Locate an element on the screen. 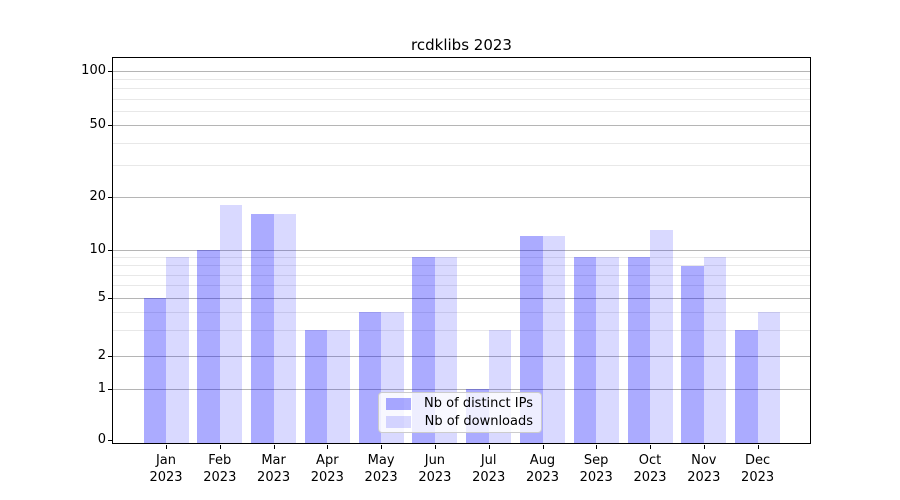 This screenshot has width=900, height=500. month-label: May is located at coordinates (381, 460).